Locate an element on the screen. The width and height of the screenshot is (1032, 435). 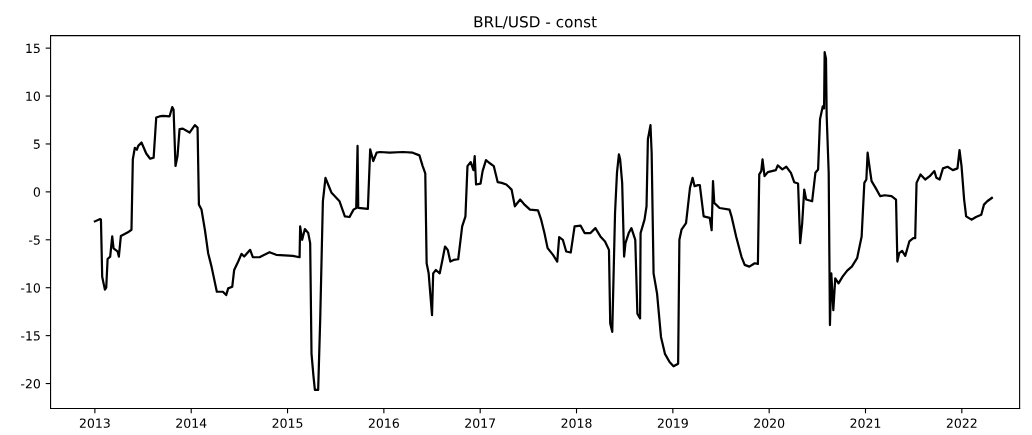
y-tick-label: -5 is located at coordinates (34, 240).